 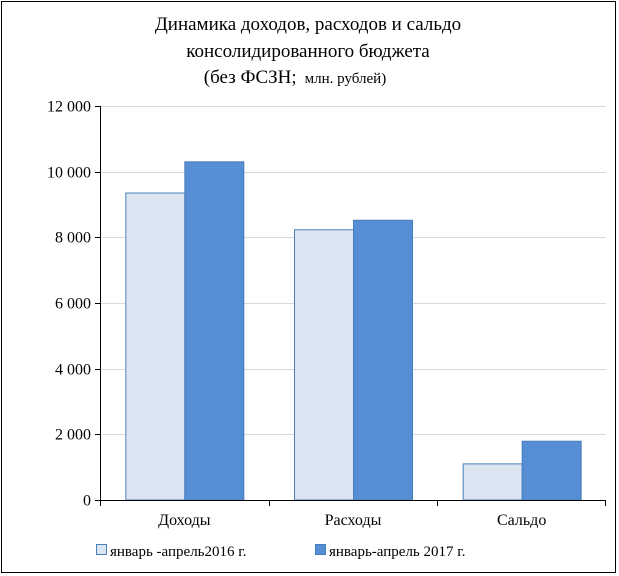 I want to click on x-tick-label: Доходы, so click(x=184, y=520).